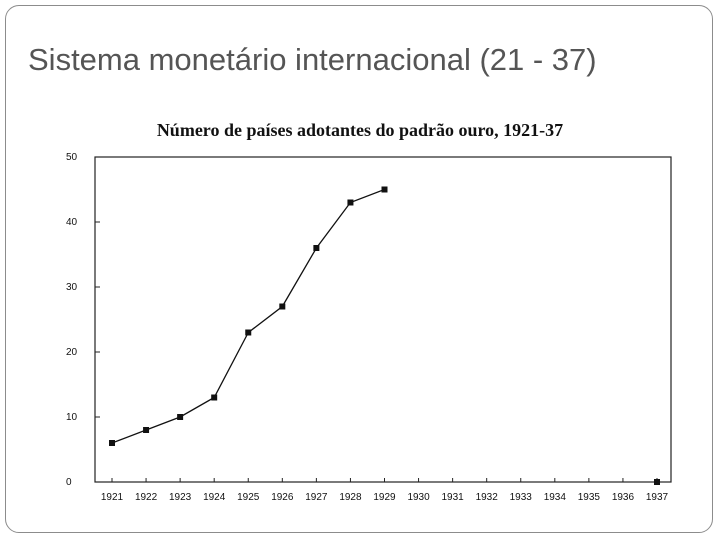  I want to click on y-tick-label: 30, so click(72, 287).